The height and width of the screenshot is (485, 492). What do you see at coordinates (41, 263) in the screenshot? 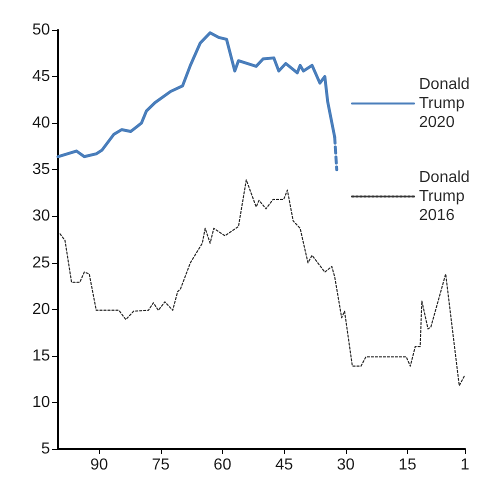
I see `y-tick-label: 25` at bounding box center [41, 263].